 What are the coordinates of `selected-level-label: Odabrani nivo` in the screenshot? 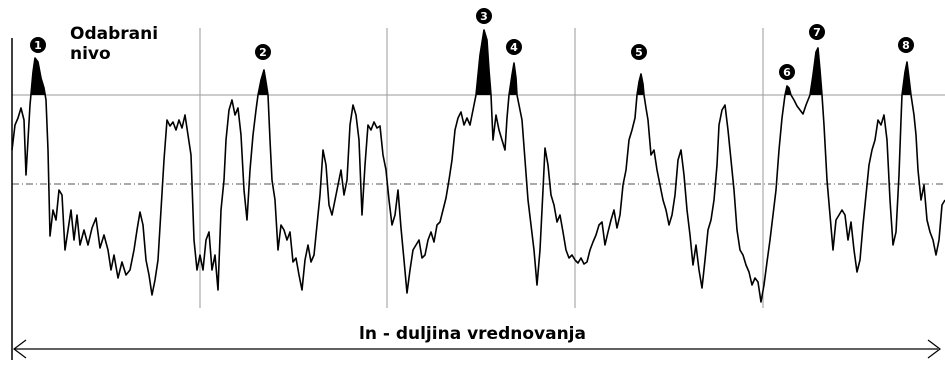 It's located at (114, 44).